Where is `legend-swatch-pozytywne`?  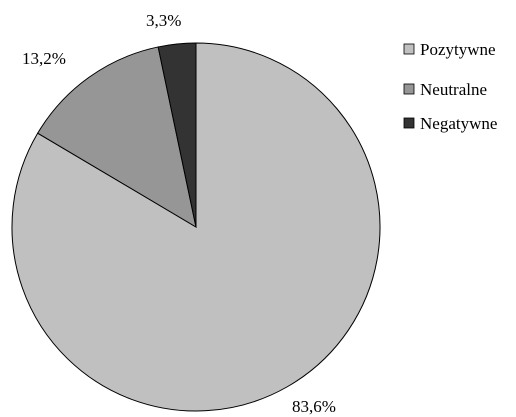
legend-swatch-pozytywne is located at coordinates (409, 49).